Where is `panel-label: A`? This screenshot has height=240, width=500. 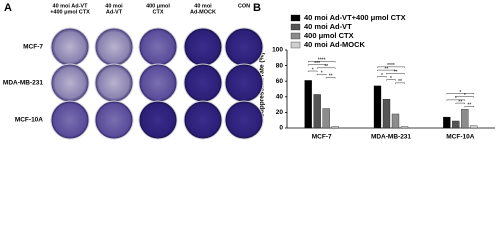 panel-label: A is located at coordinates (8, 8).